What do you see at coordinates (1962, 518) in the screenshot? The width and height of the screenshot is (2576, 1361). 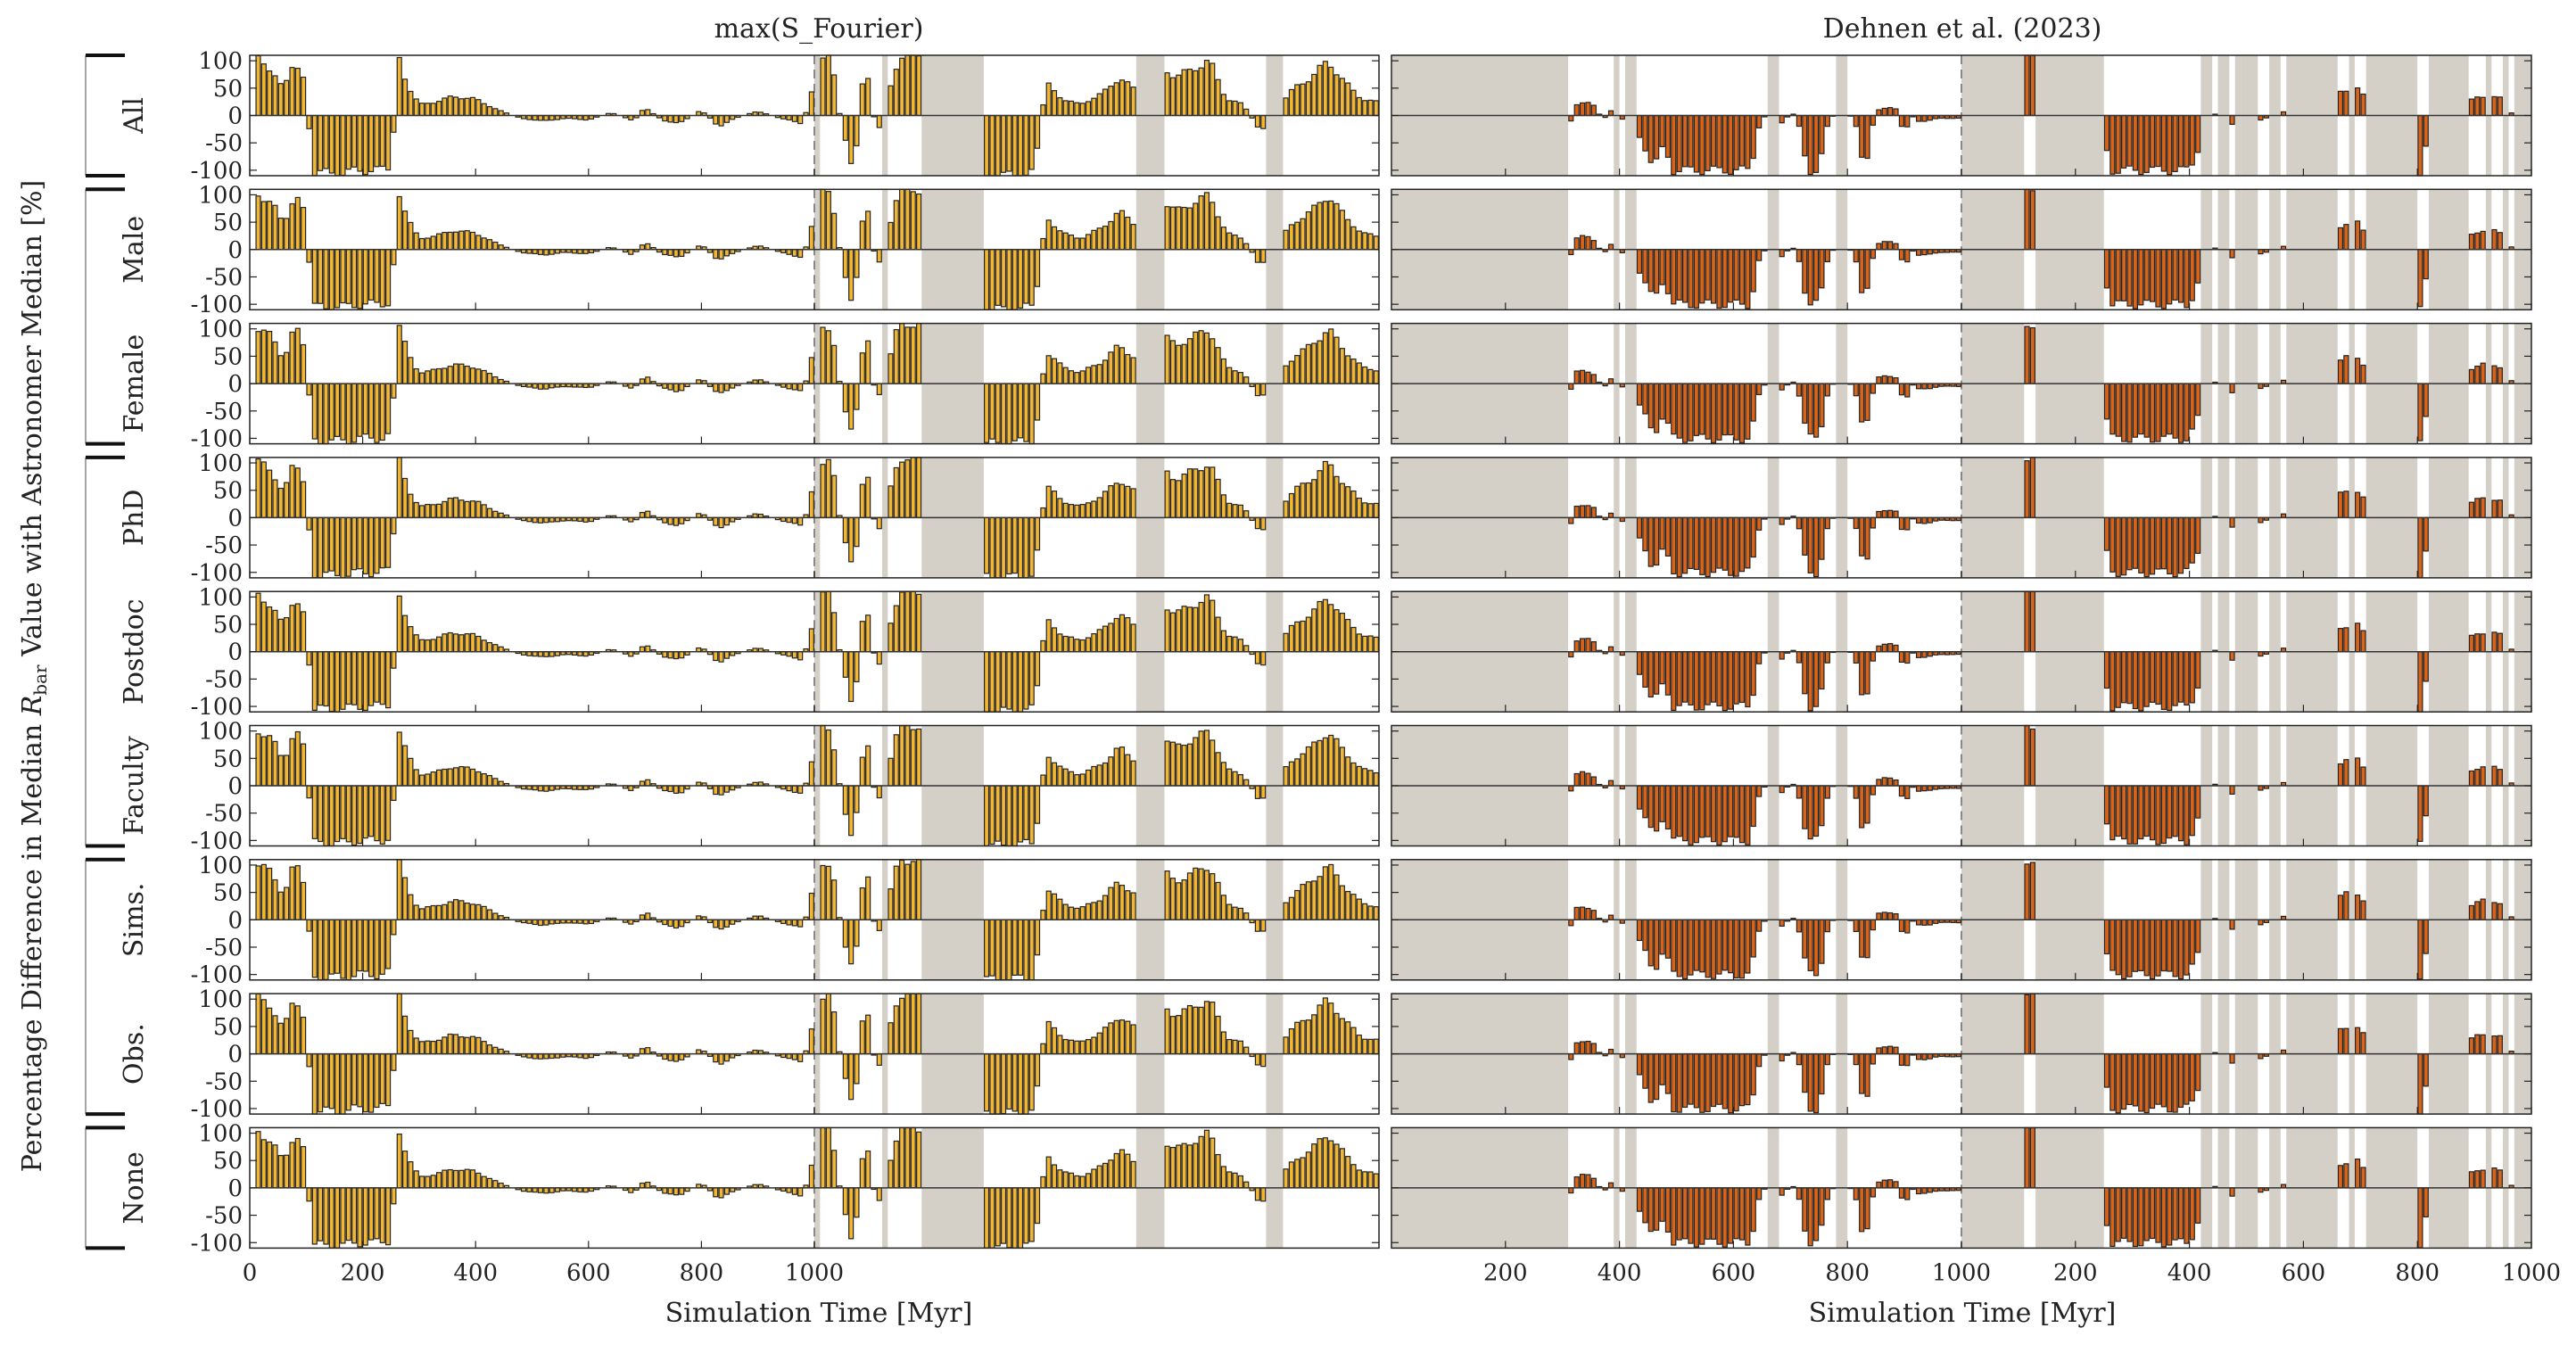 I see `panel-right` at bounding box center [1962, 518].